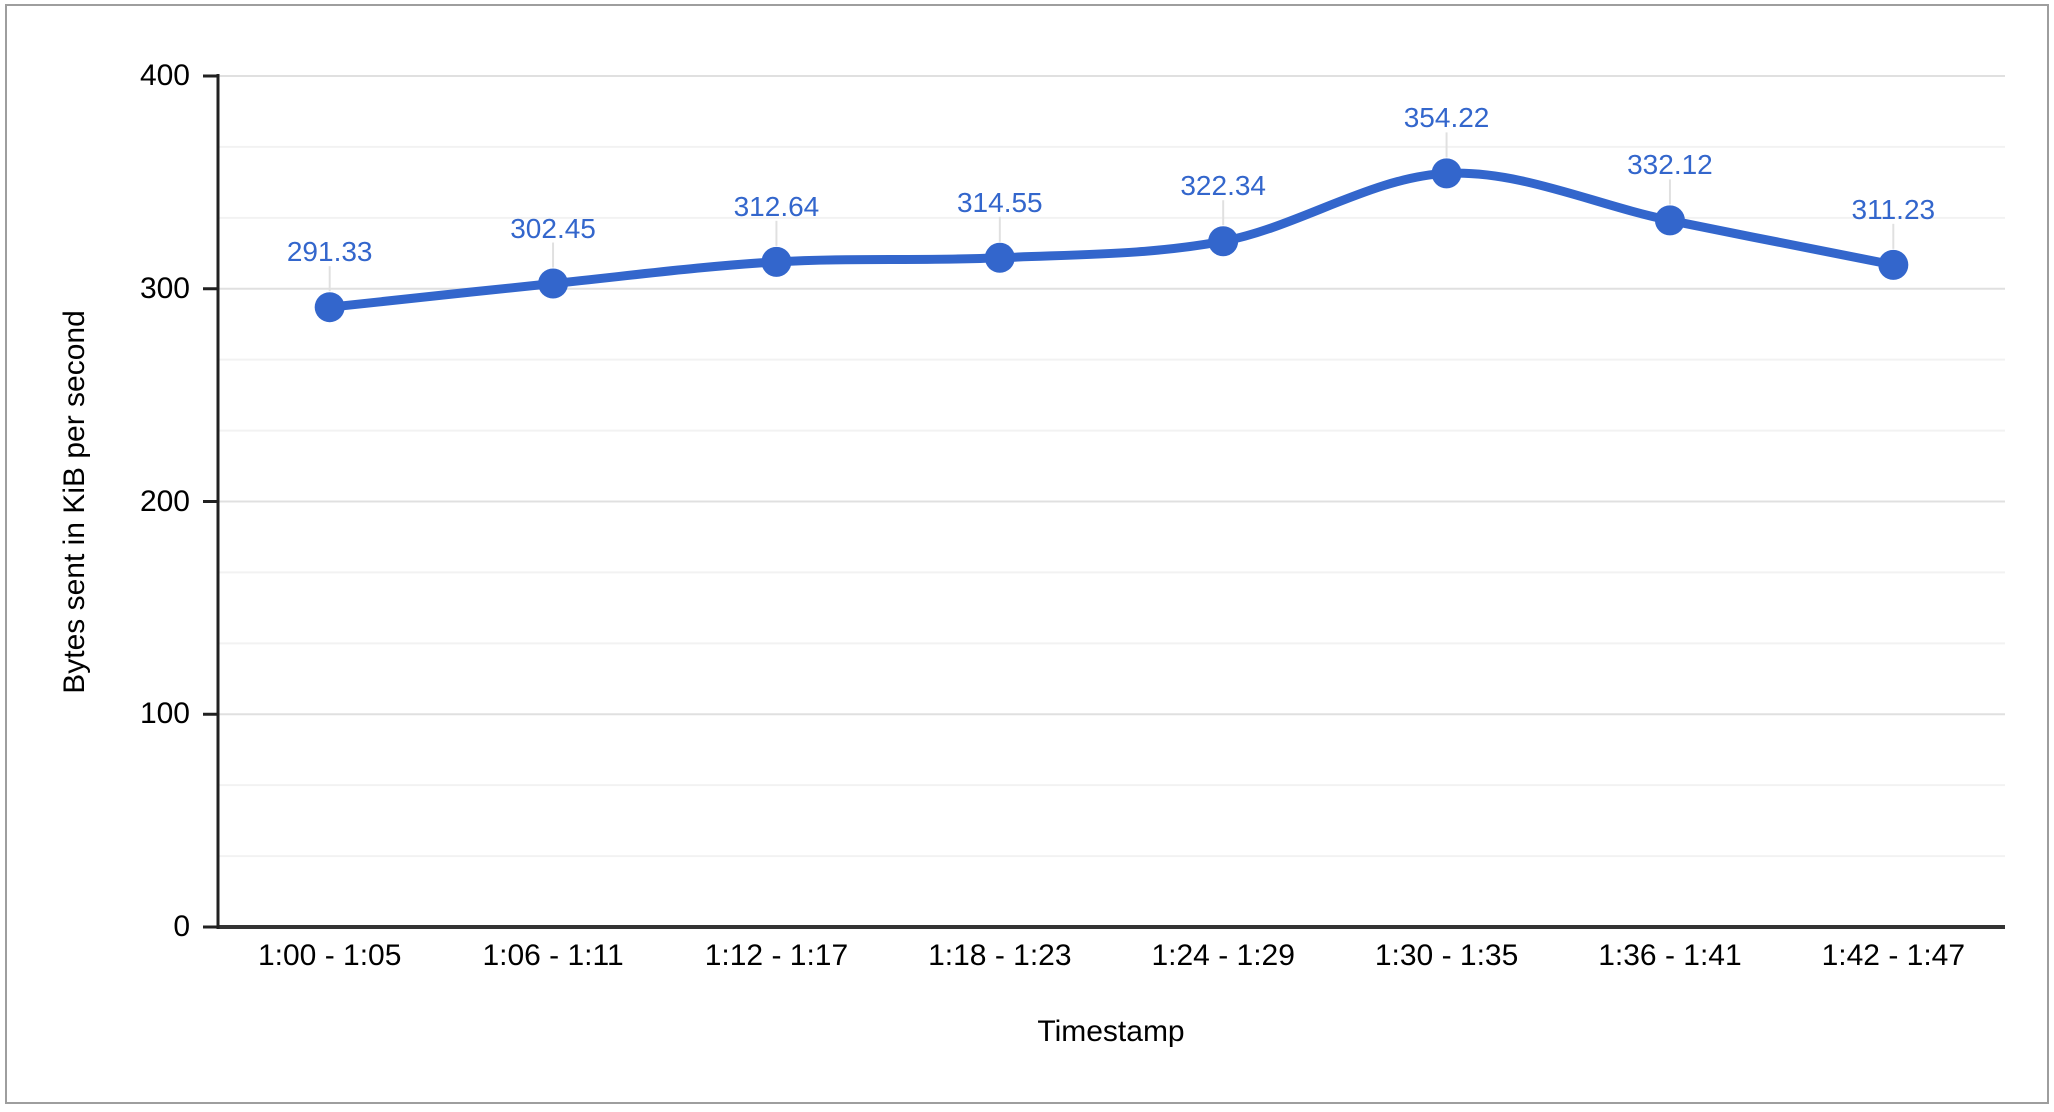 This screenshot has width=2054, height=1112. Describe the element at coordinates (1111, 240) in the screenshot. I see `series-line` at that location.